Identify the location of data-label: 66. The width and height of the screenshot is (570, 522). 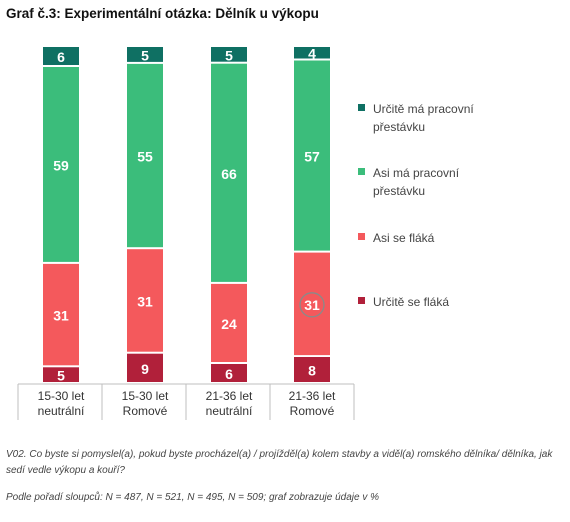
(229, 174).